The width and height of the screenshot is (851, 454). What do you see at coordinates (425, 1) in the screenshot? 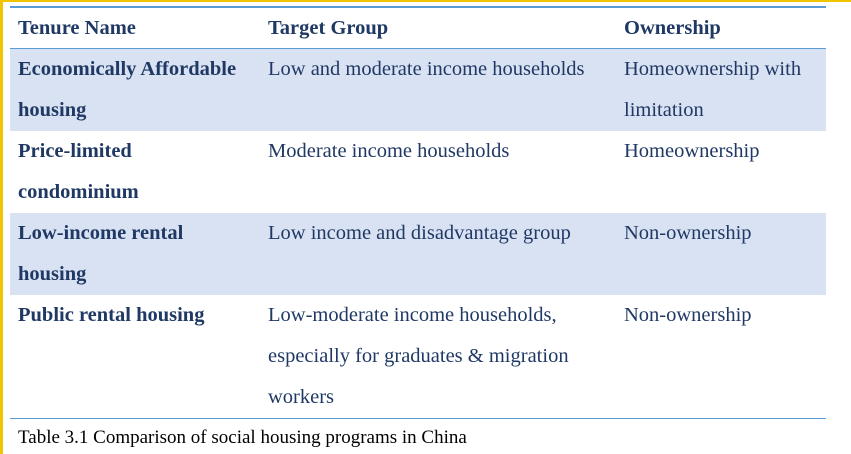
I see `document-top-edge` at bounding box center [425, 1].